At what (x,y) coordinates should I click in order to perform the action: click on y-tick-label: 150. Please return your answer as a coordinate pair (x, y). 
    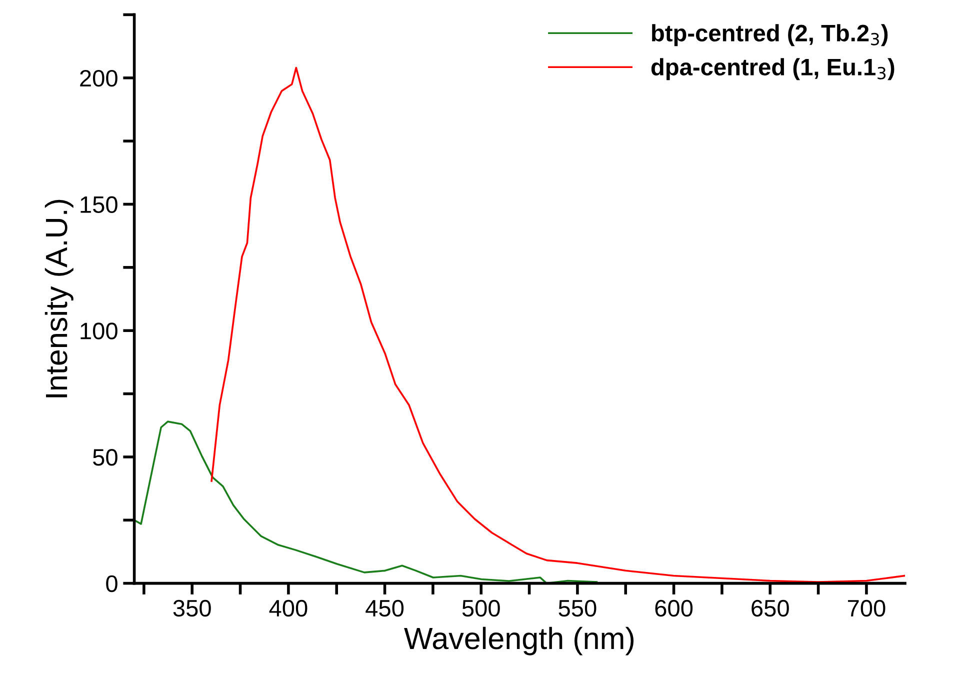
    Looking at the image, I should click on (99, 205).